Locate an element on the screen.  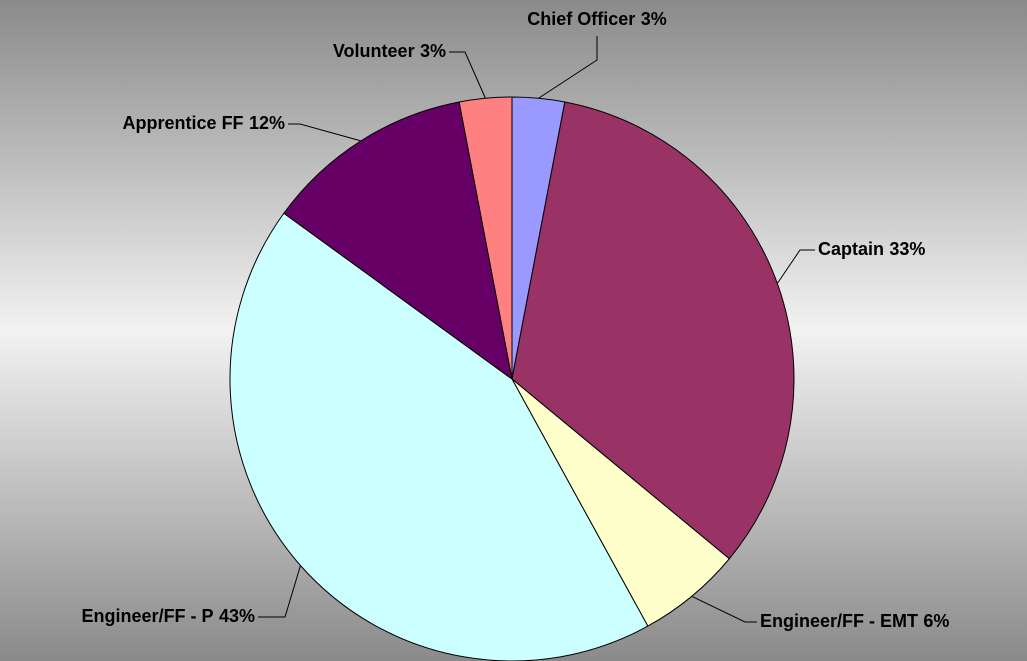
slice-label: Engineer/FF - P 43% is located at coordinates (168, 616).